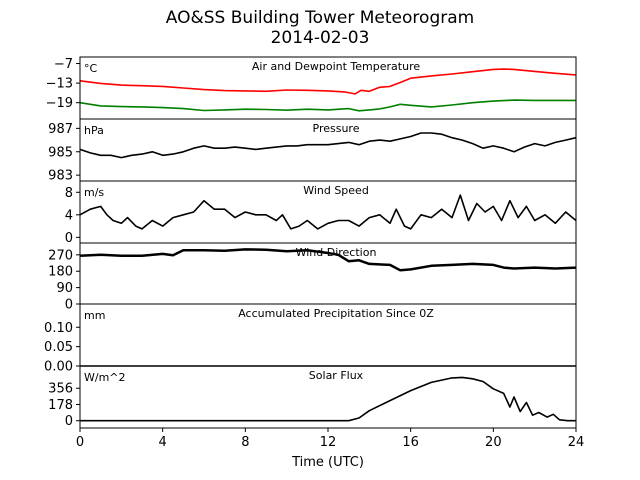 The image size is (640, 480). I want to click on panel-4-ytick-label-2: 0.00, so click(58, 367).